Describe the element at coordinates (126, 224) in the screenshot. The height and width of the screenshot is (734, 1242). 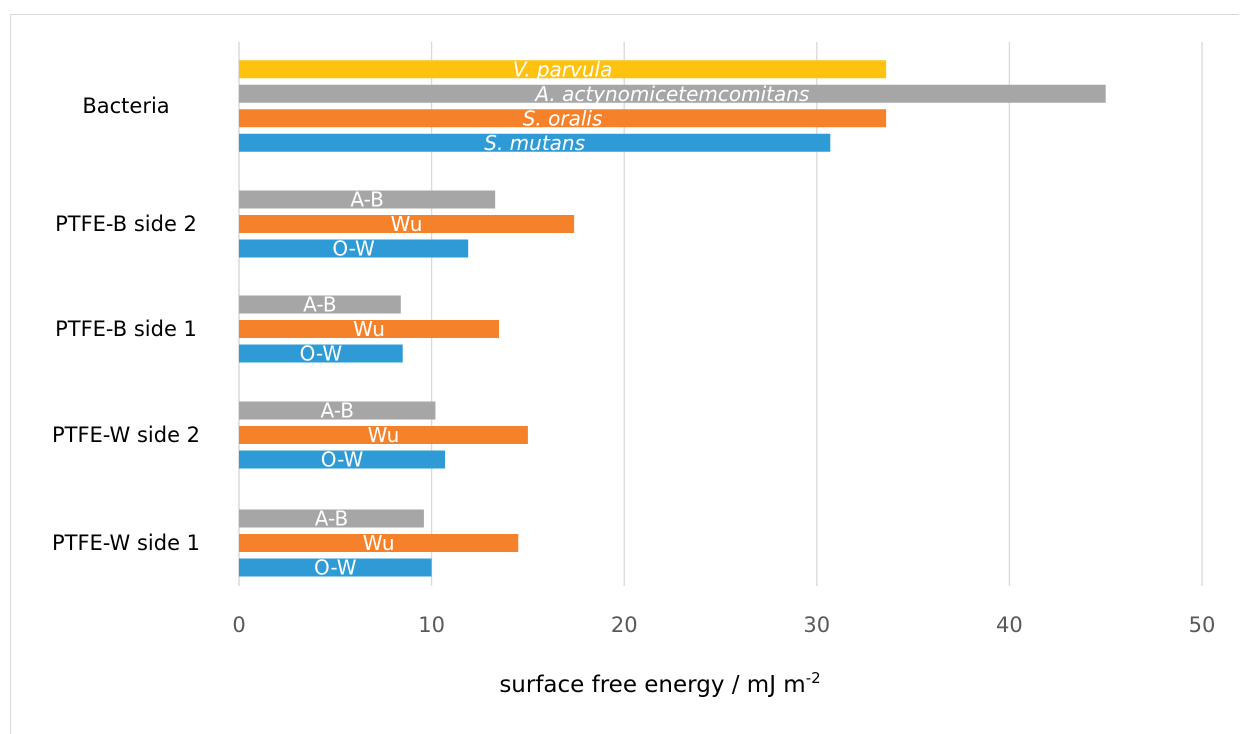
I see `category-label: PTFE-B side 2` at that location.